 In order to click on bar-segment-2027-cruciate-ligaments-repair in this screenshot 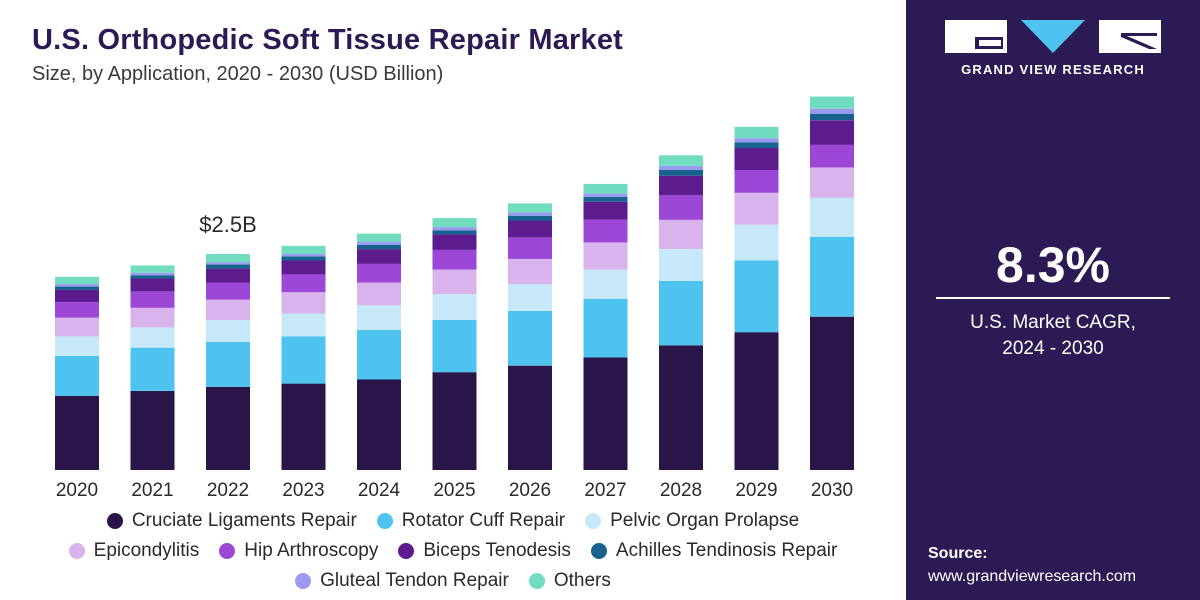, I will do `click(605, 413)`.